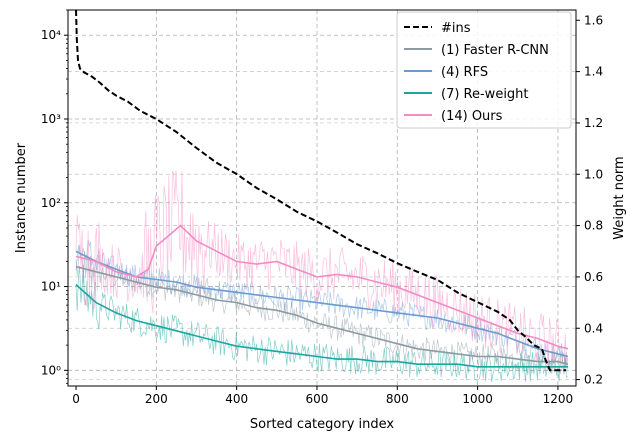 Image resolution: width=632 pixels, height=432 pixels. Describe the element at coordinates (456, 28) in the screenshot. I see `legend-label: #ins` at that location.